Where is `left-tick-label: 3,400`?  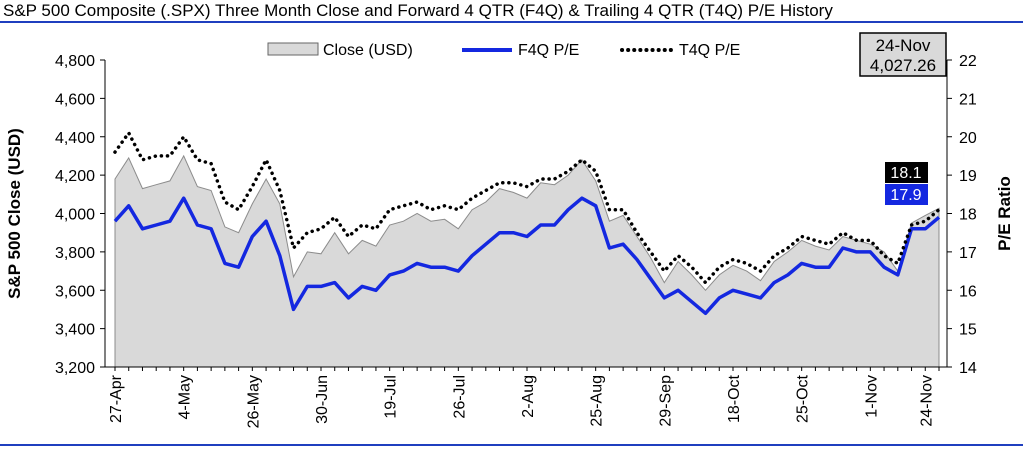 left-tick-label: 3,400 is located at coordinates (75, 330).